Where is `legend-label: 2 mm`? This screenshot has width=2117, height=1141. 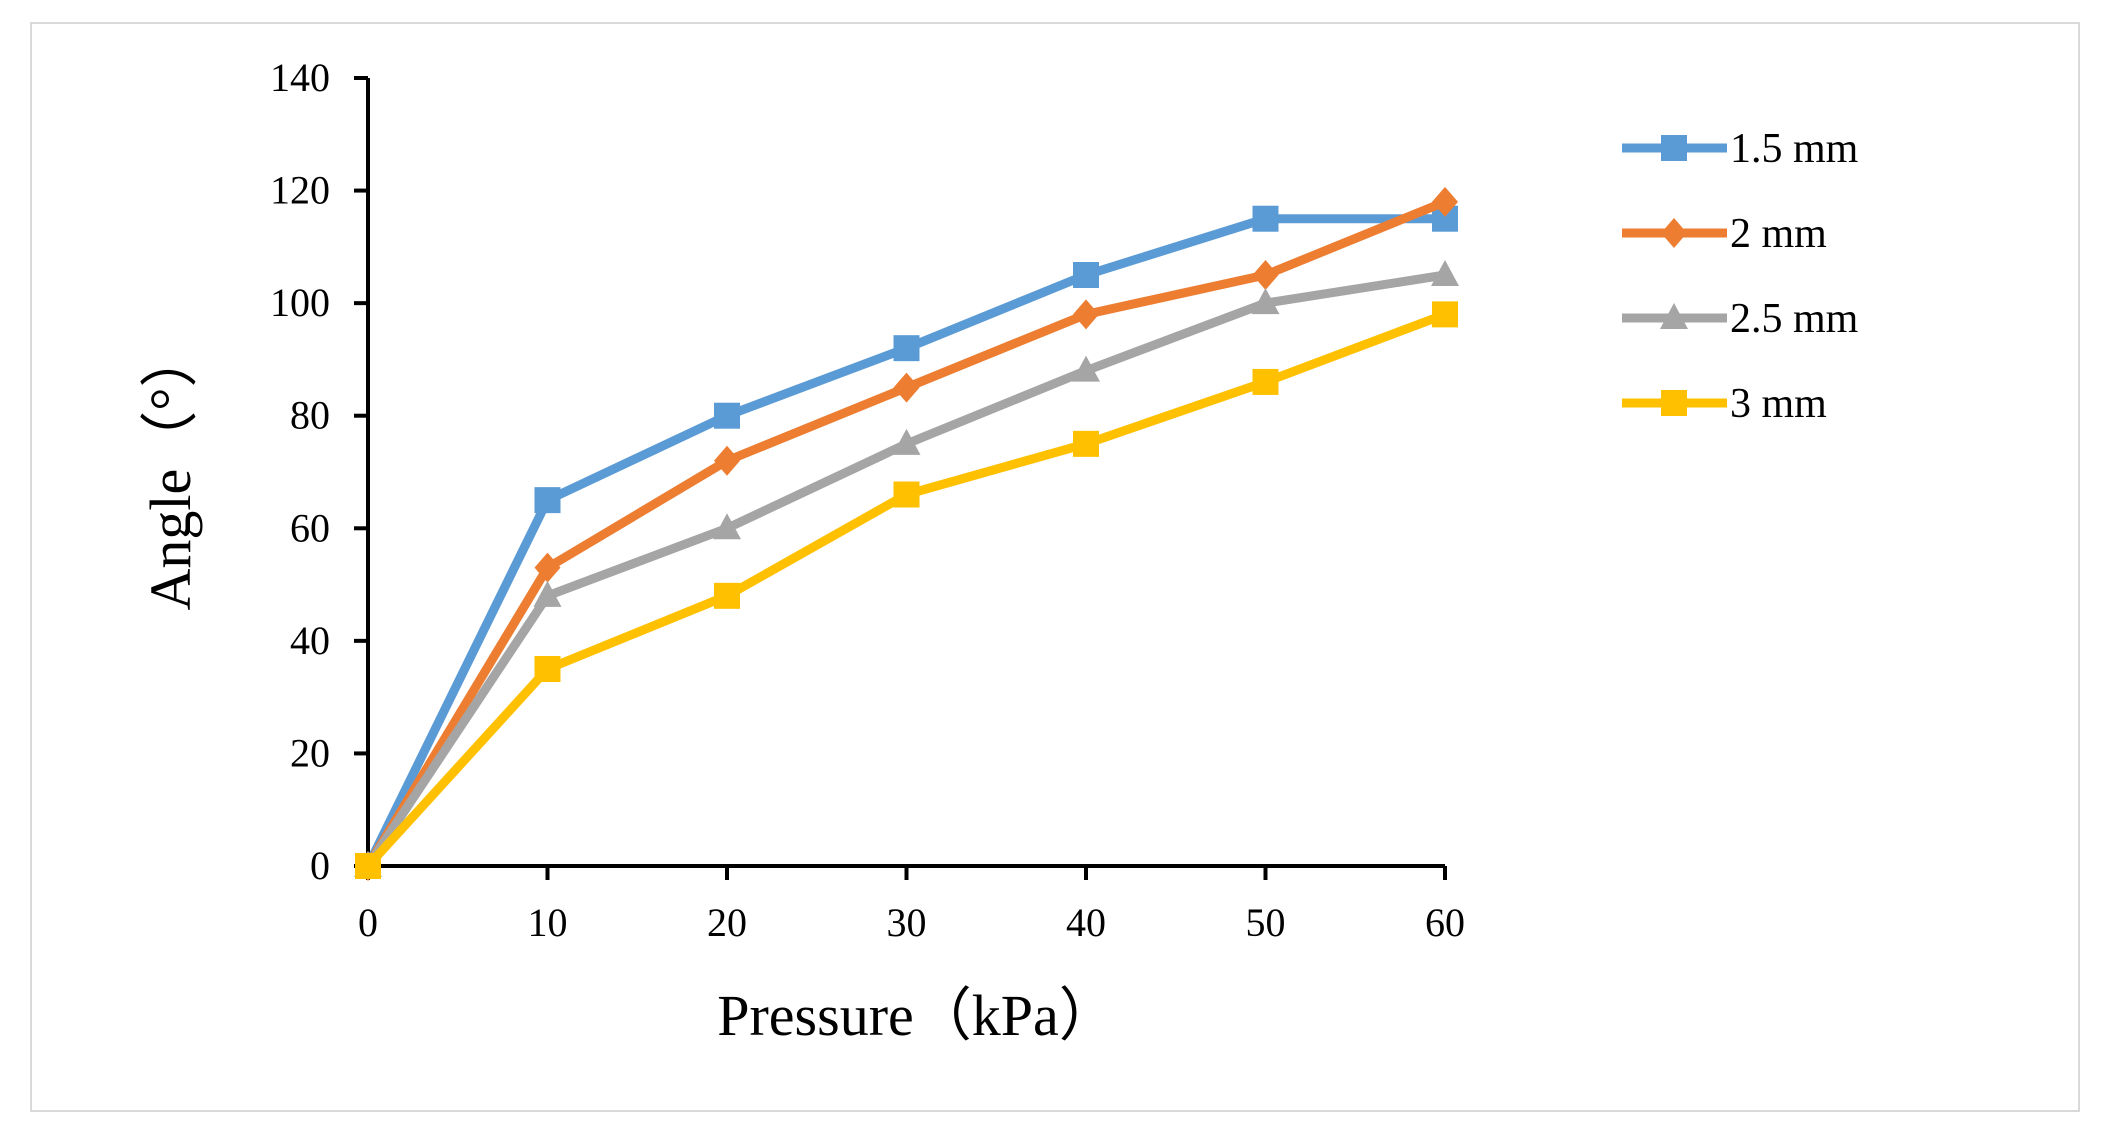 legend-label: 2 mm is located at coordinates (1778, 234).